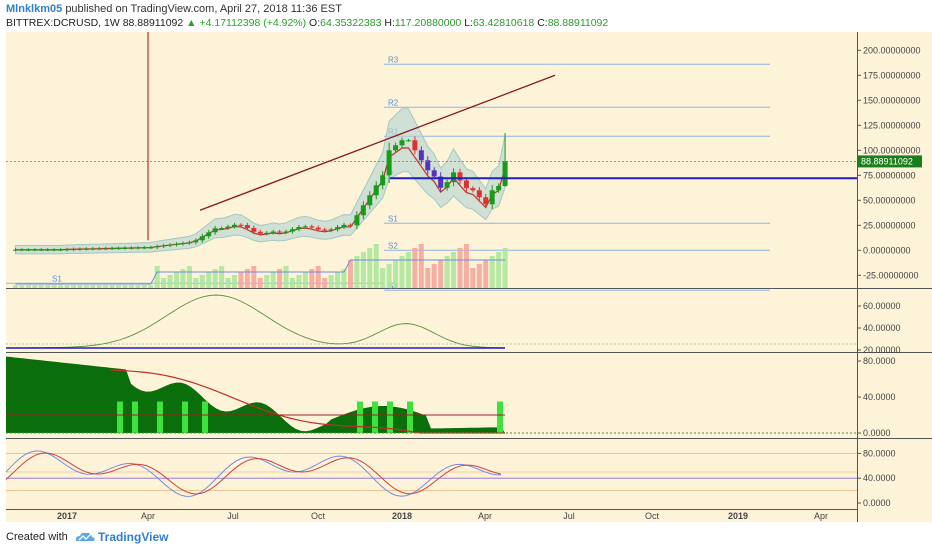  Describe the element at coordinates (233, 516) in the screenshot. I see `time-tick-label: Jul` at that location.